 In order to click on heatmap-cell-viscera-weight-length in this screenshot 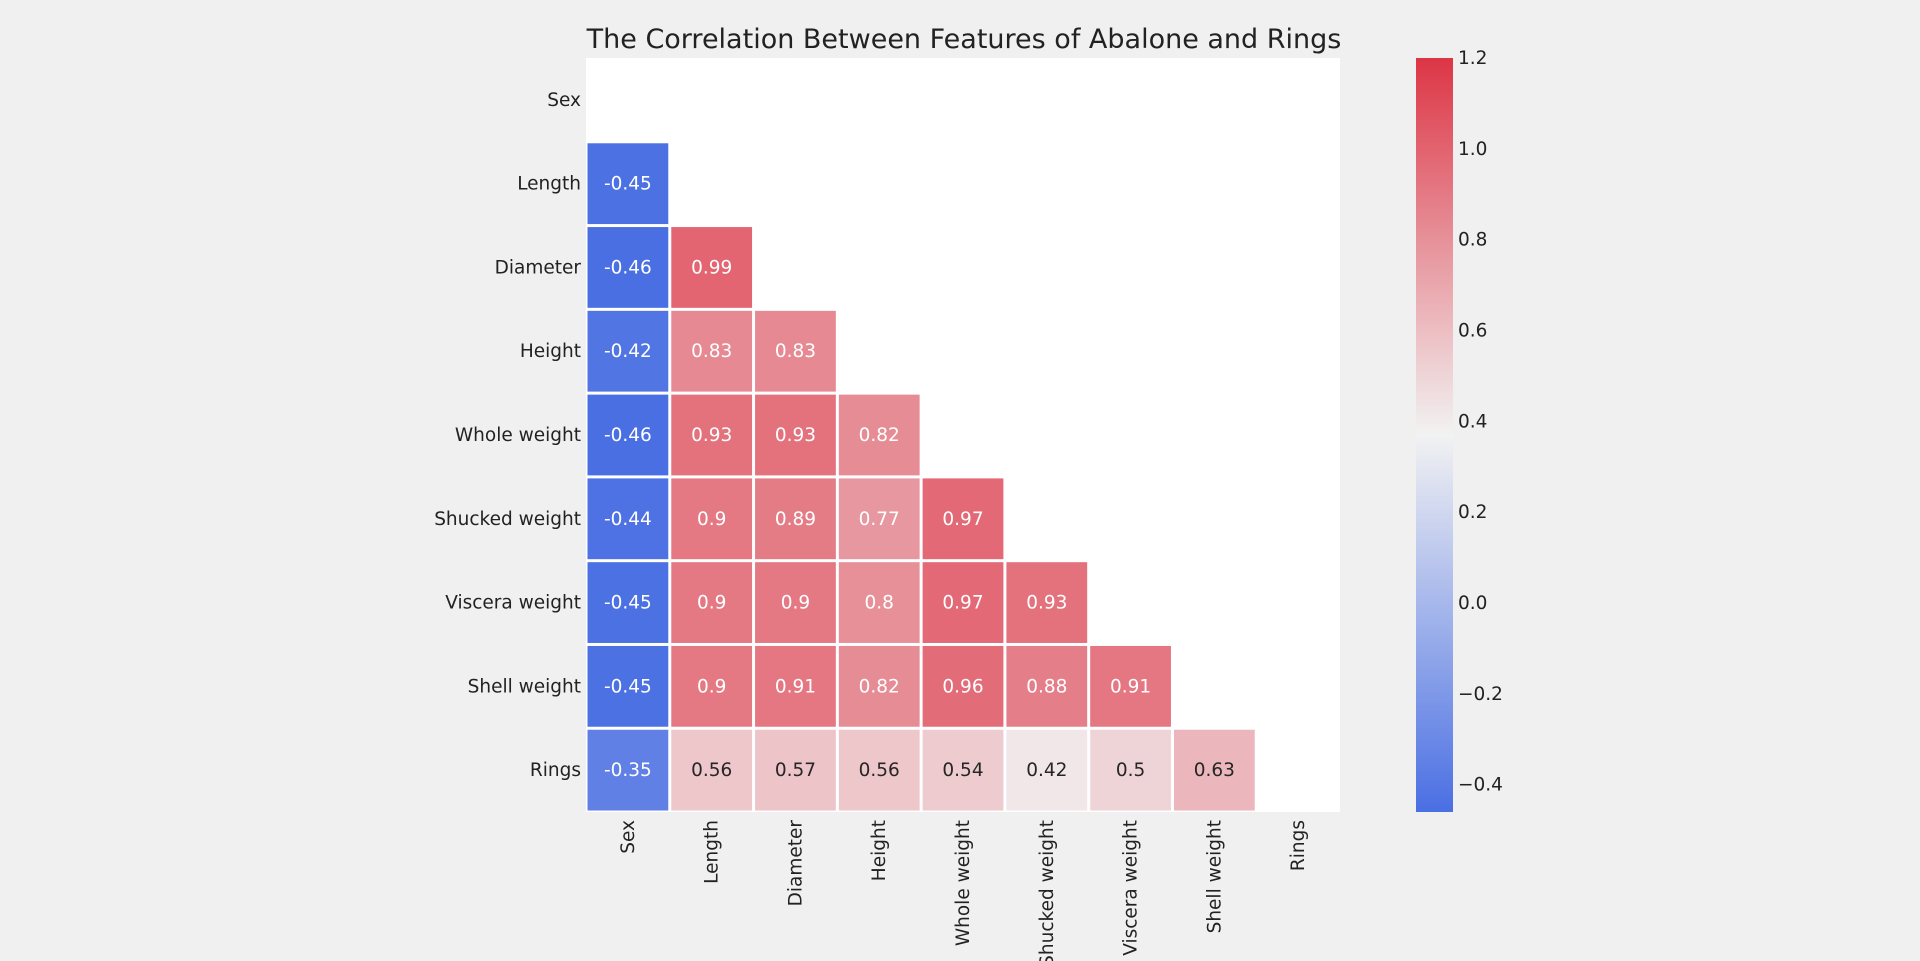, I will do `click(712, 602)`.